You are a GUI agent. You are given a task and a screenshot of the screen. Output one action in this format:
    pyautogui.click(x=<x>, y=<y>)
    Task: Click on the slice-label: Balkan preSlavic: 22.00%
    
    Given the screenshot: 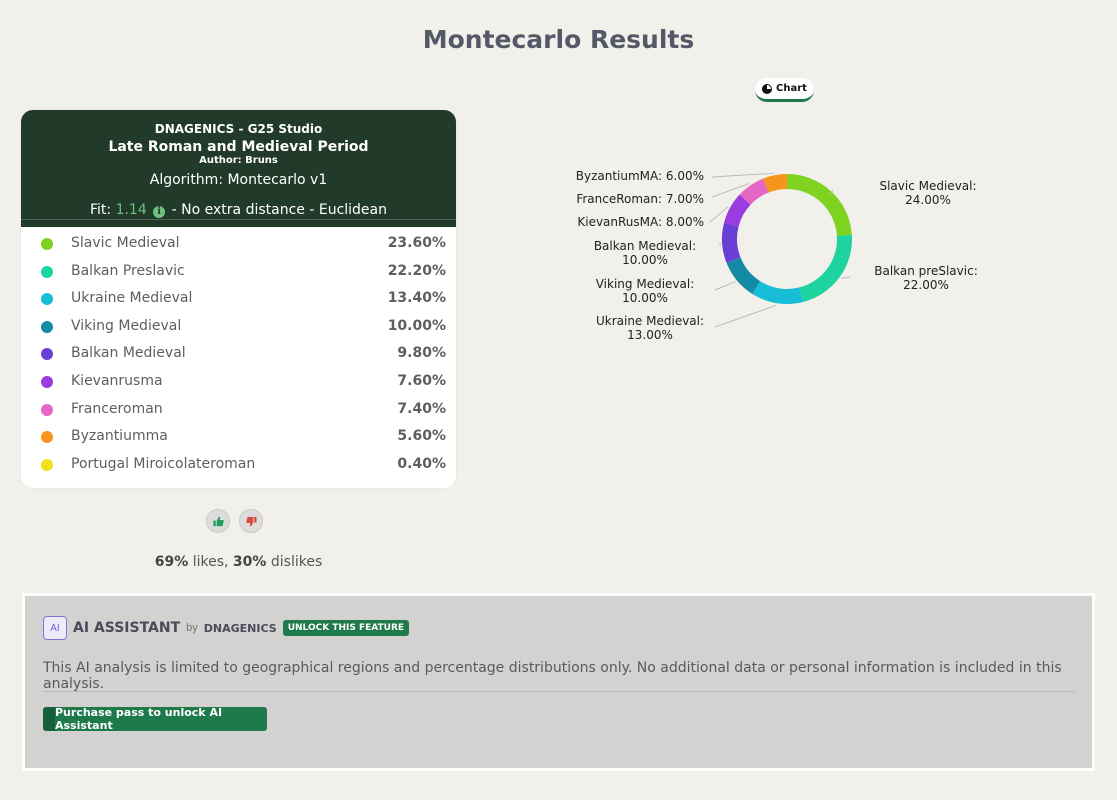 What is the action you would take?
    pyautogui.click(x=925, y=278)
    